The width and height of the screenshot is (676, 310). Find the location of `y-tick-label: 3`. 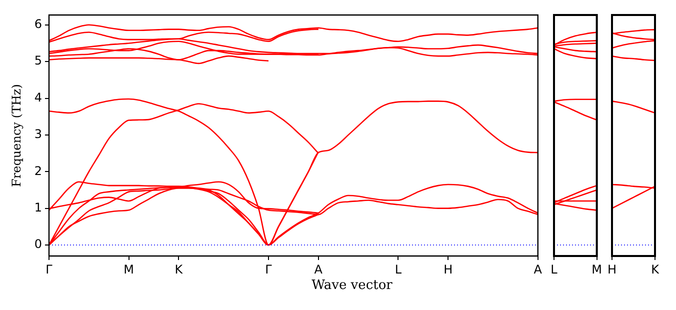

y-tick-label: 3 is located at coordinates (38, 134).